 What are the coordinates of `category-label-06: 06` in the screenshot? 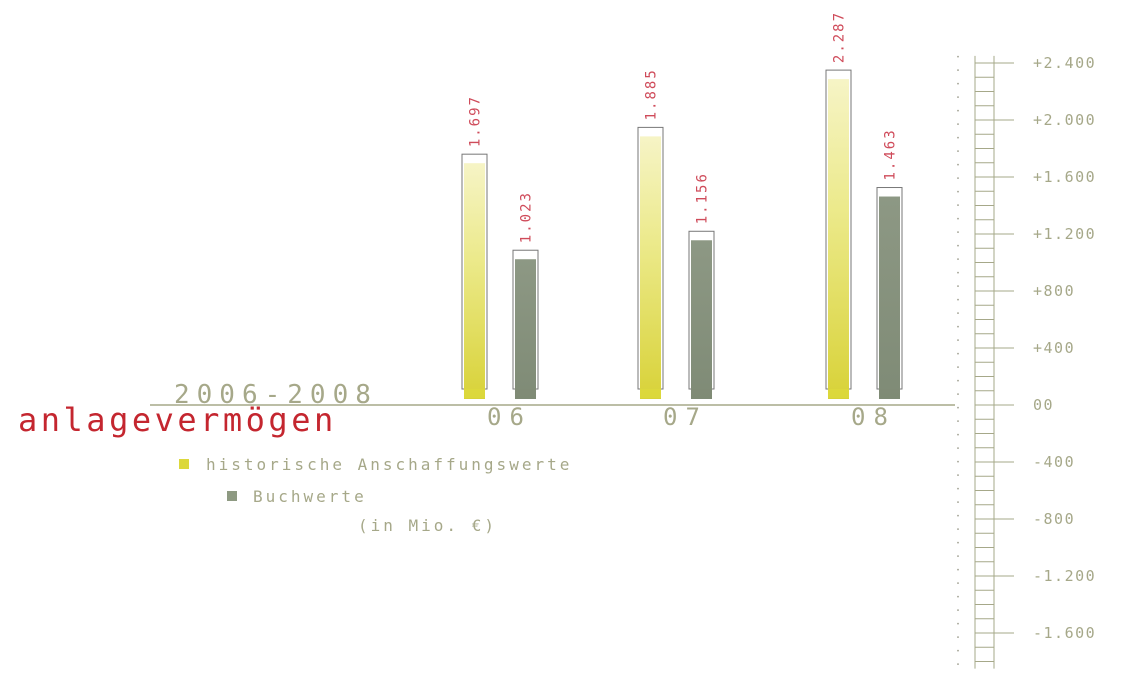 It's located at (509, 417).